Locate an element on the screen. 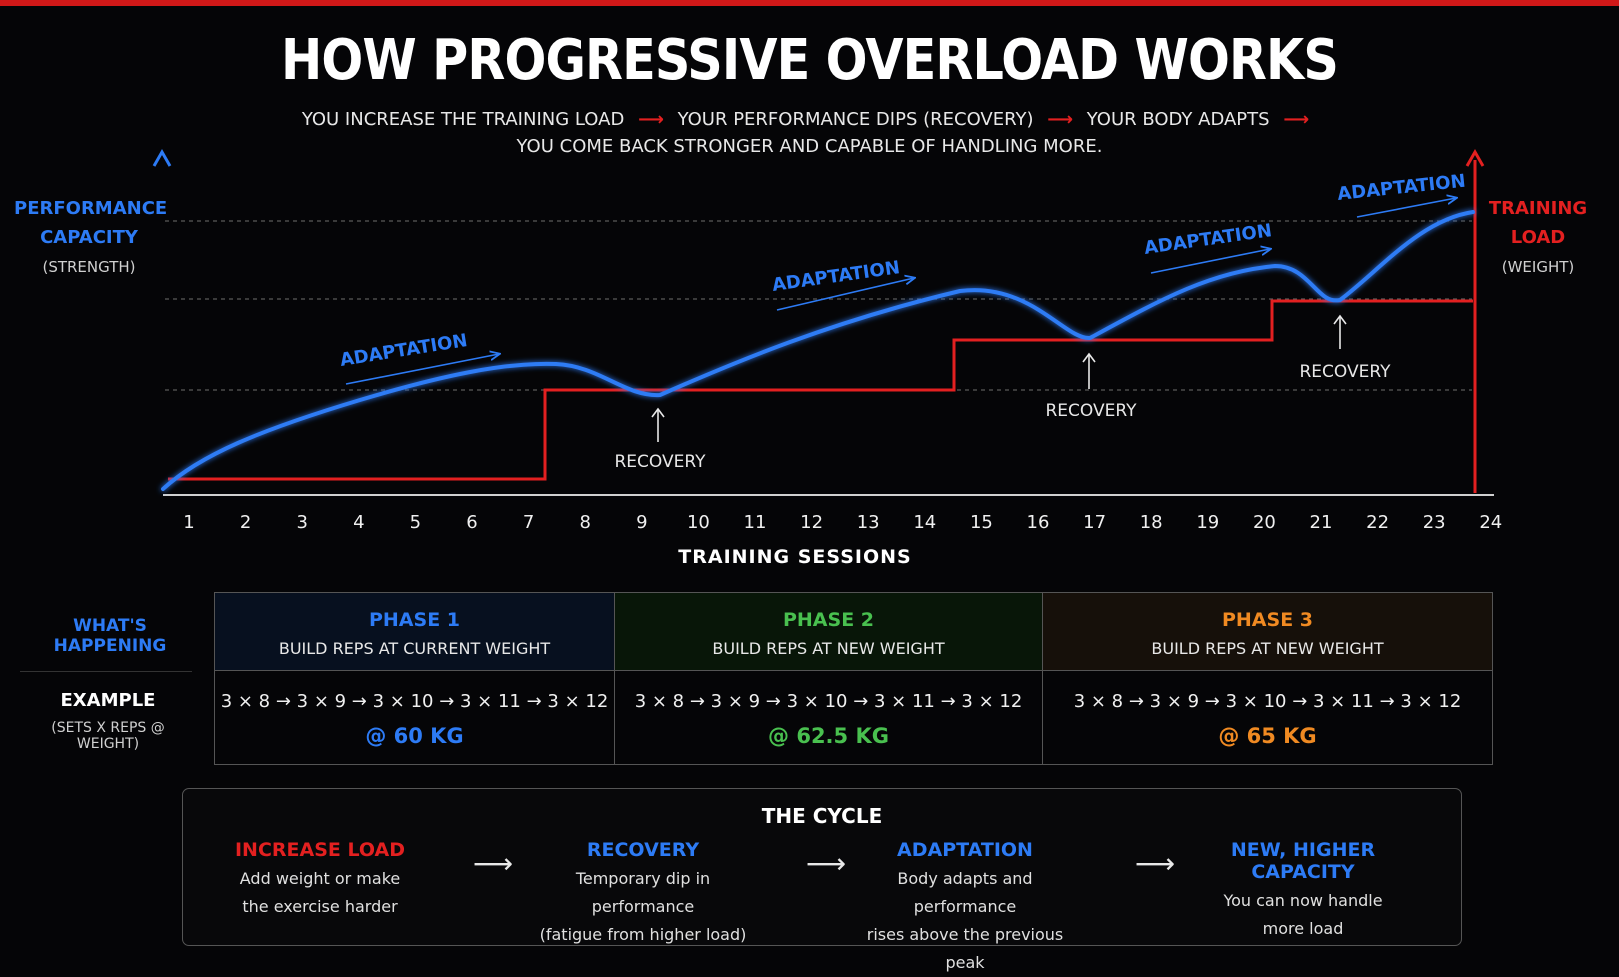 This screenshot has width=1619, height=977. phase-3-desc: BUILD REPS AT NEW WEIGHT is located at coordinates (1267, 648).